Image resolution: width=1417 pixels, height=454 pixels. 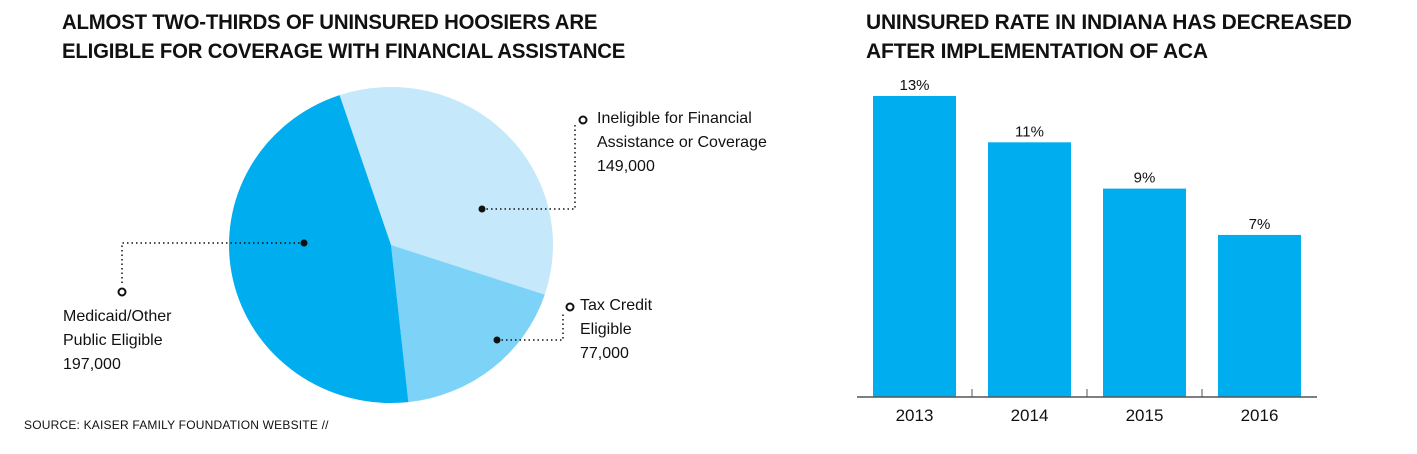 I want to click on bar-2014, so click(x=1029, y=269).